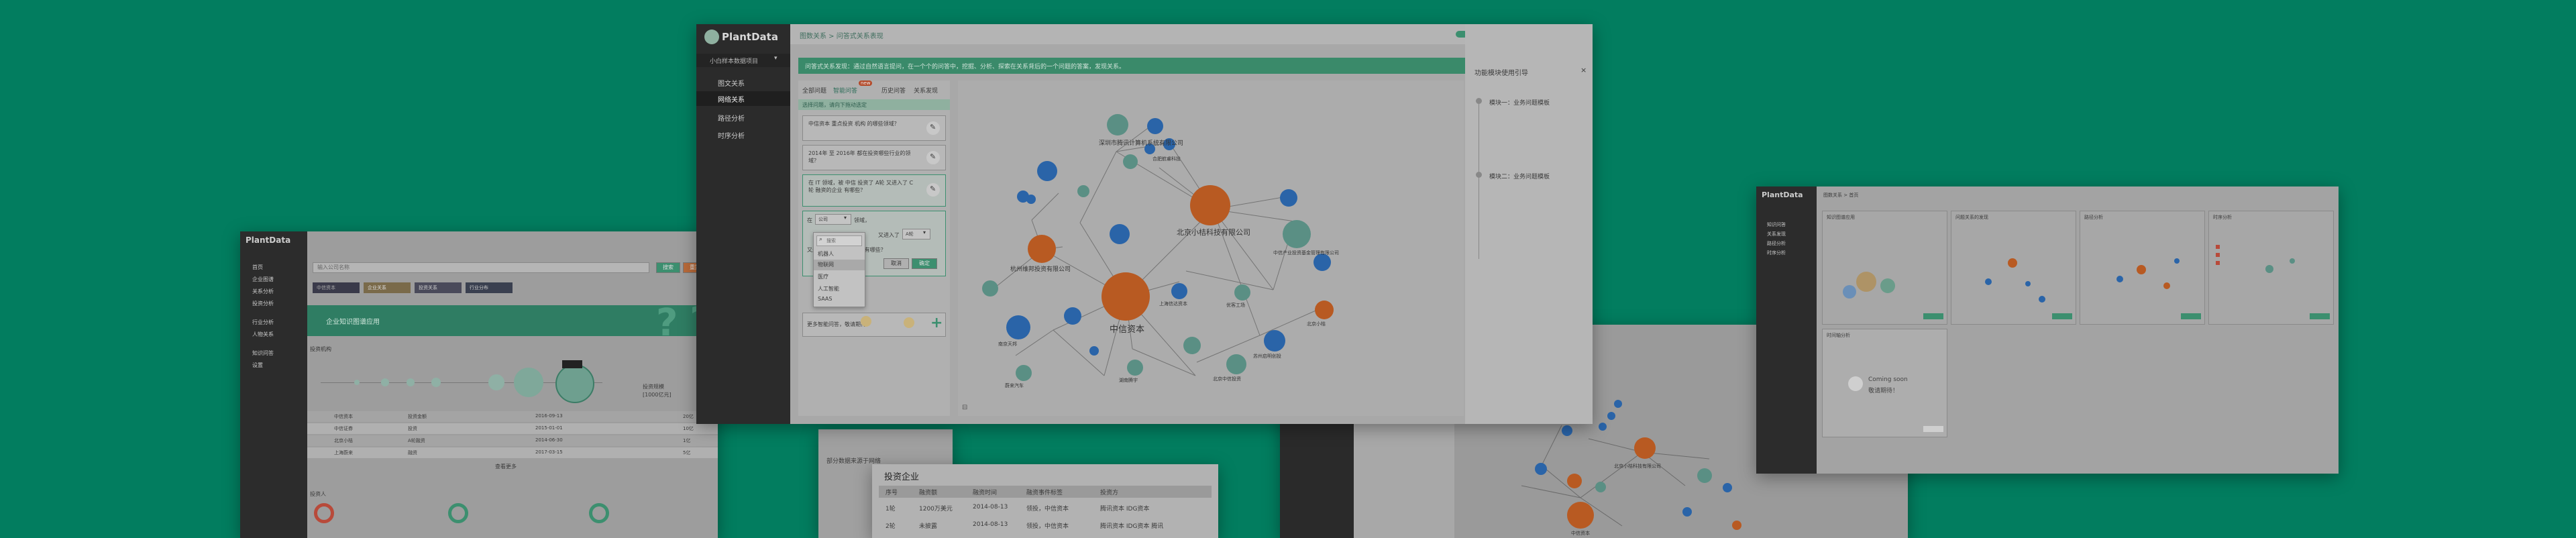 Image resolution: width=2576 pixels, height=538 pixels. I want to click on tab-relation: 关系发现, so click(926, 91).